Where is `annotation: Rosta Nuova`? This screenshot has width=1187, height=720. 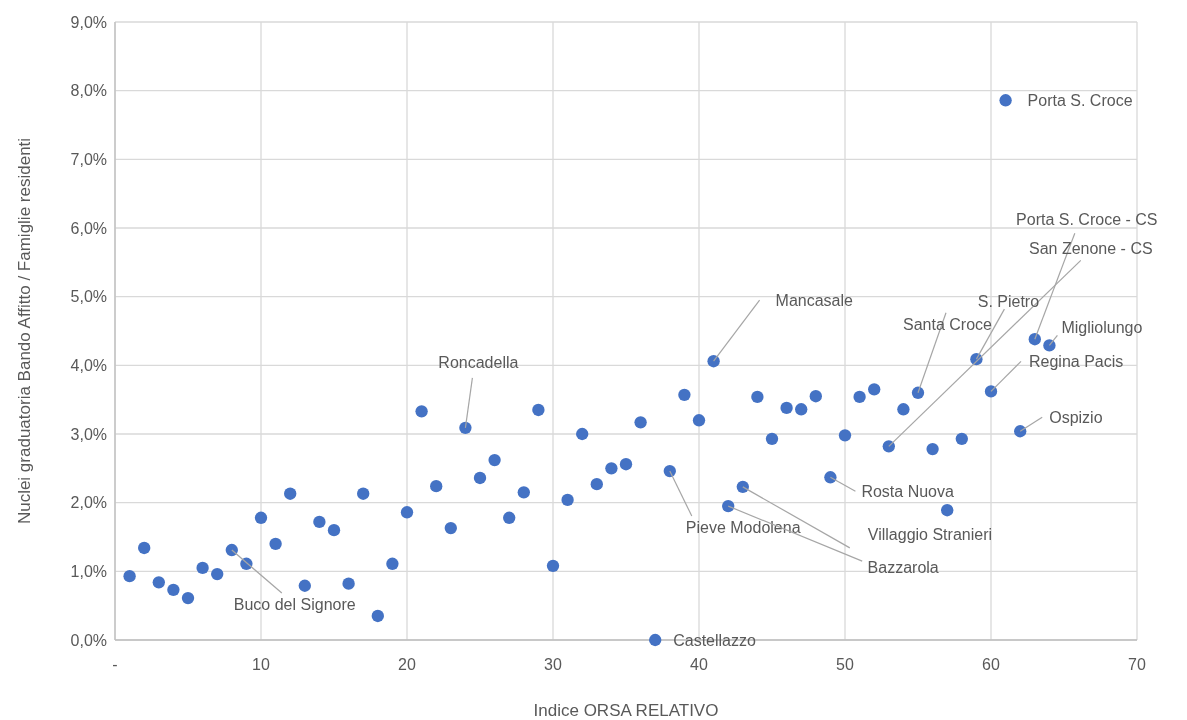
annotation: Rosta Nuova is located at coordinates (907, 491).